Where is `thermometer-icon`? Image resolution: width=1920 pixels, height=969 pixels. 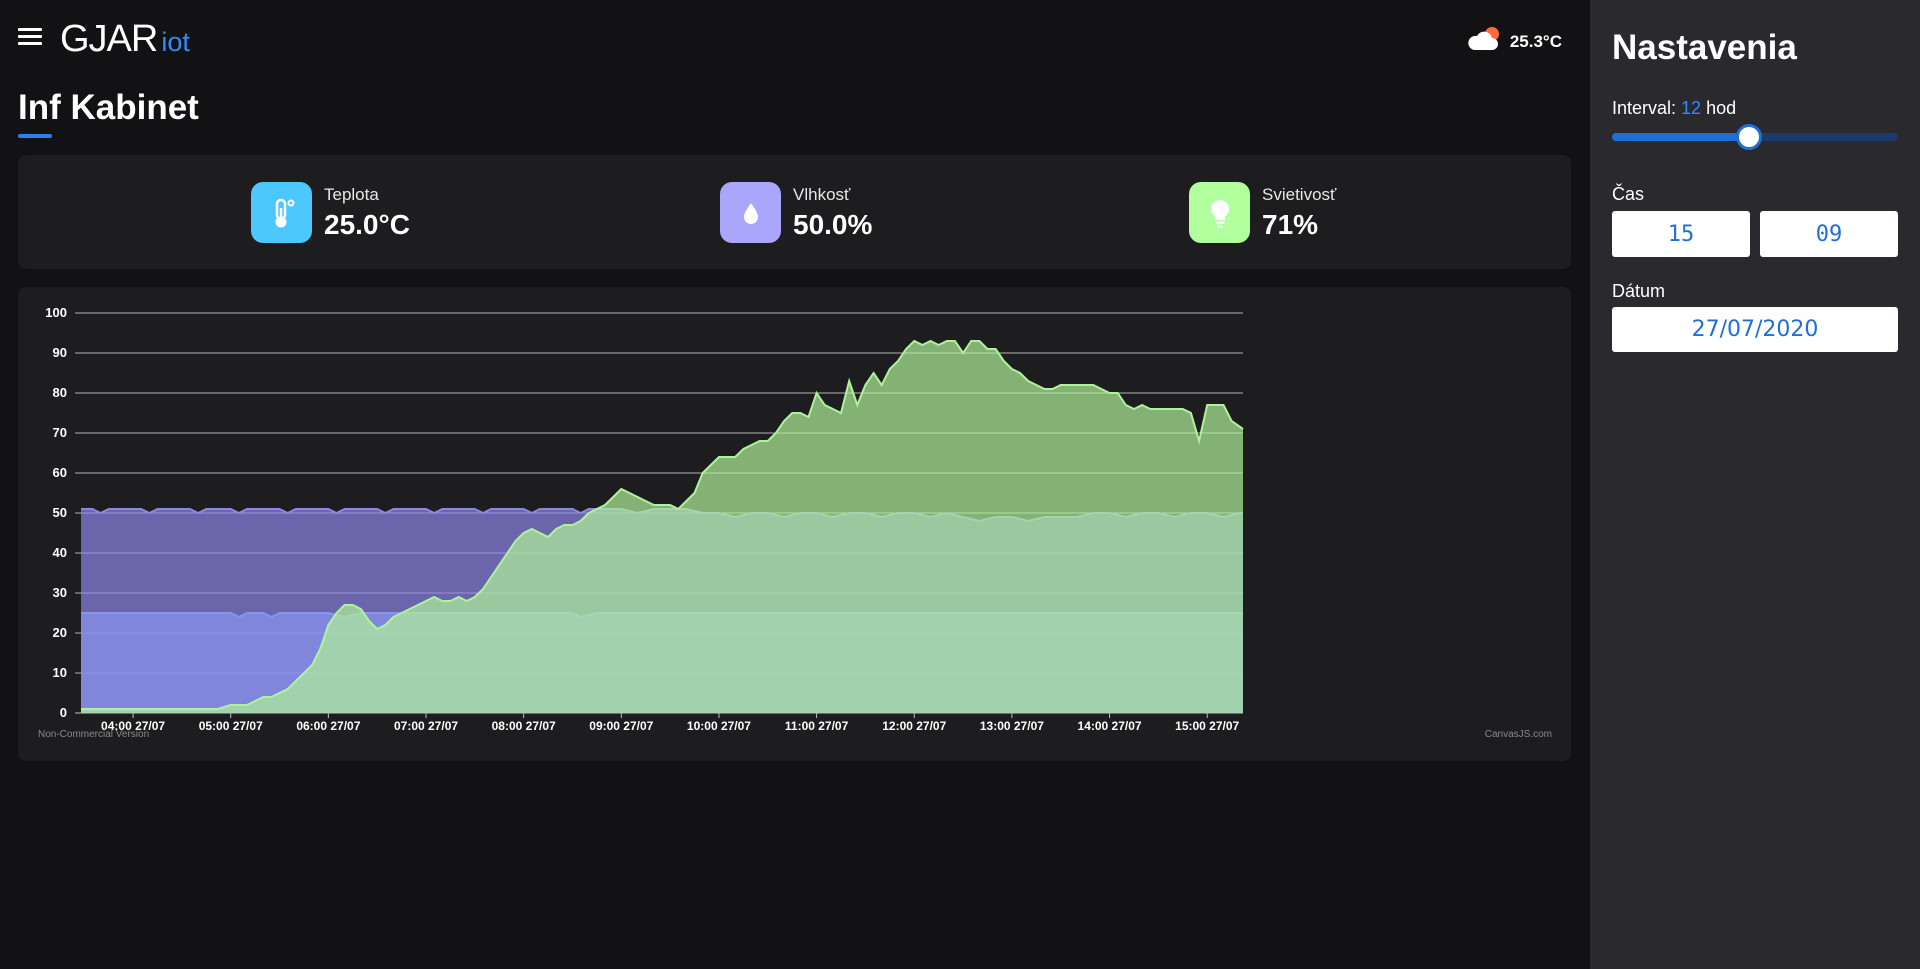
thermometer-icon is located at coordinates (281, 212).